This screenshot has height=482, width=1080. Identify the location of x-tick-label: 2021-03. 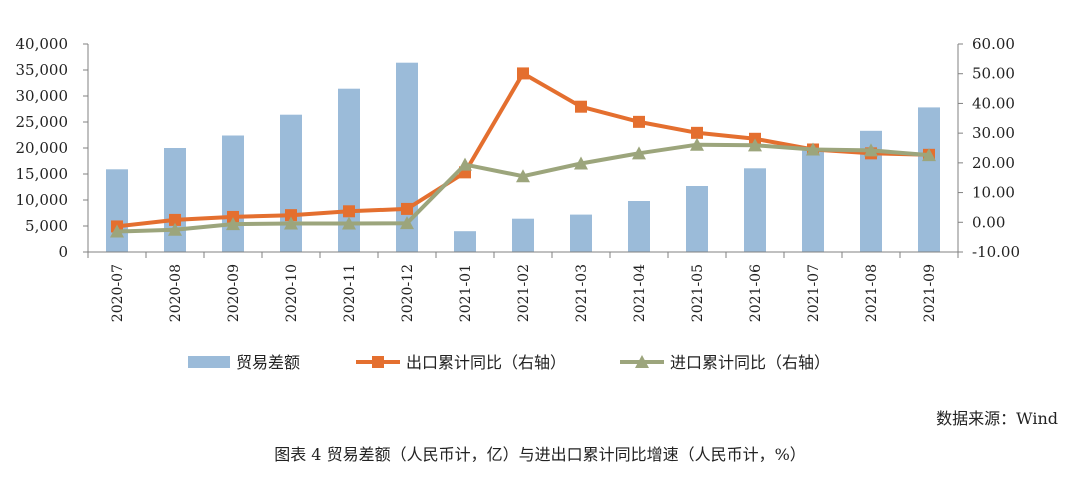
(582, 293).